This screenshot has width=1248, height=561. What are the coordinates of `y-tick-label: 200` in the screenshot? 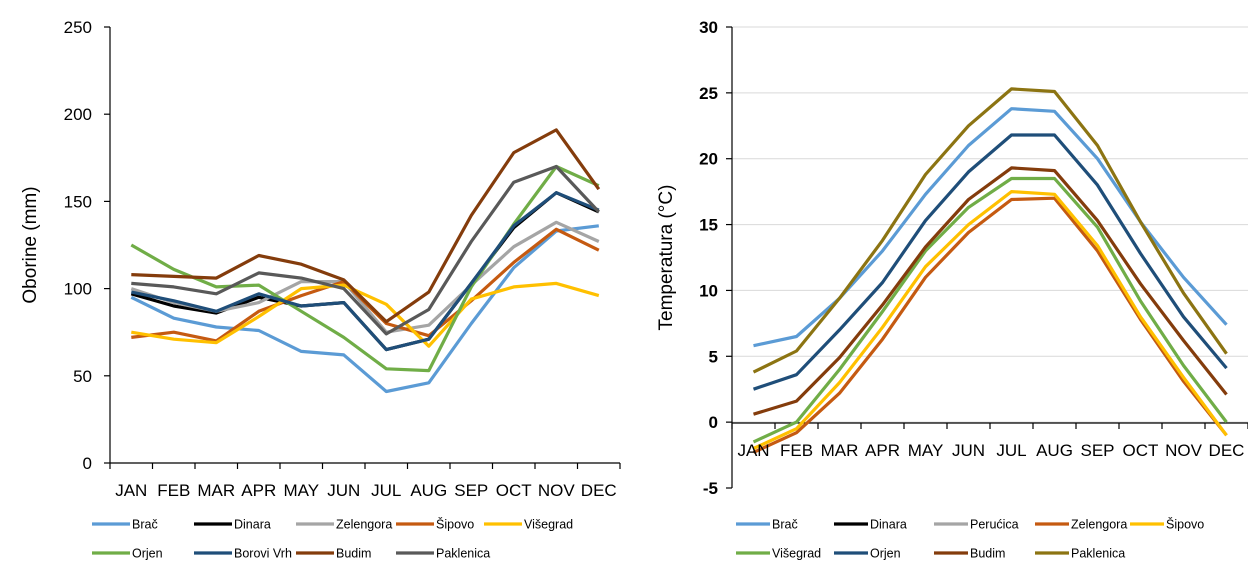 It's located at (78, 114).